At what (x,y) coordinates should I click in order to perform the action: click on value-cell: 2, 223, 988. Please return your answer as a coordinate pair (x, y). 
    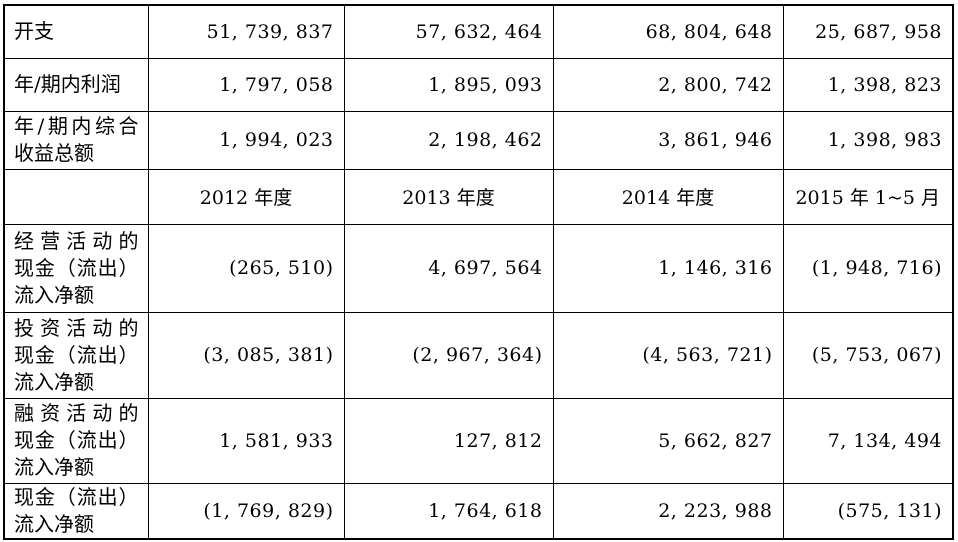
    Looking at the image, I should click on (668, 510).